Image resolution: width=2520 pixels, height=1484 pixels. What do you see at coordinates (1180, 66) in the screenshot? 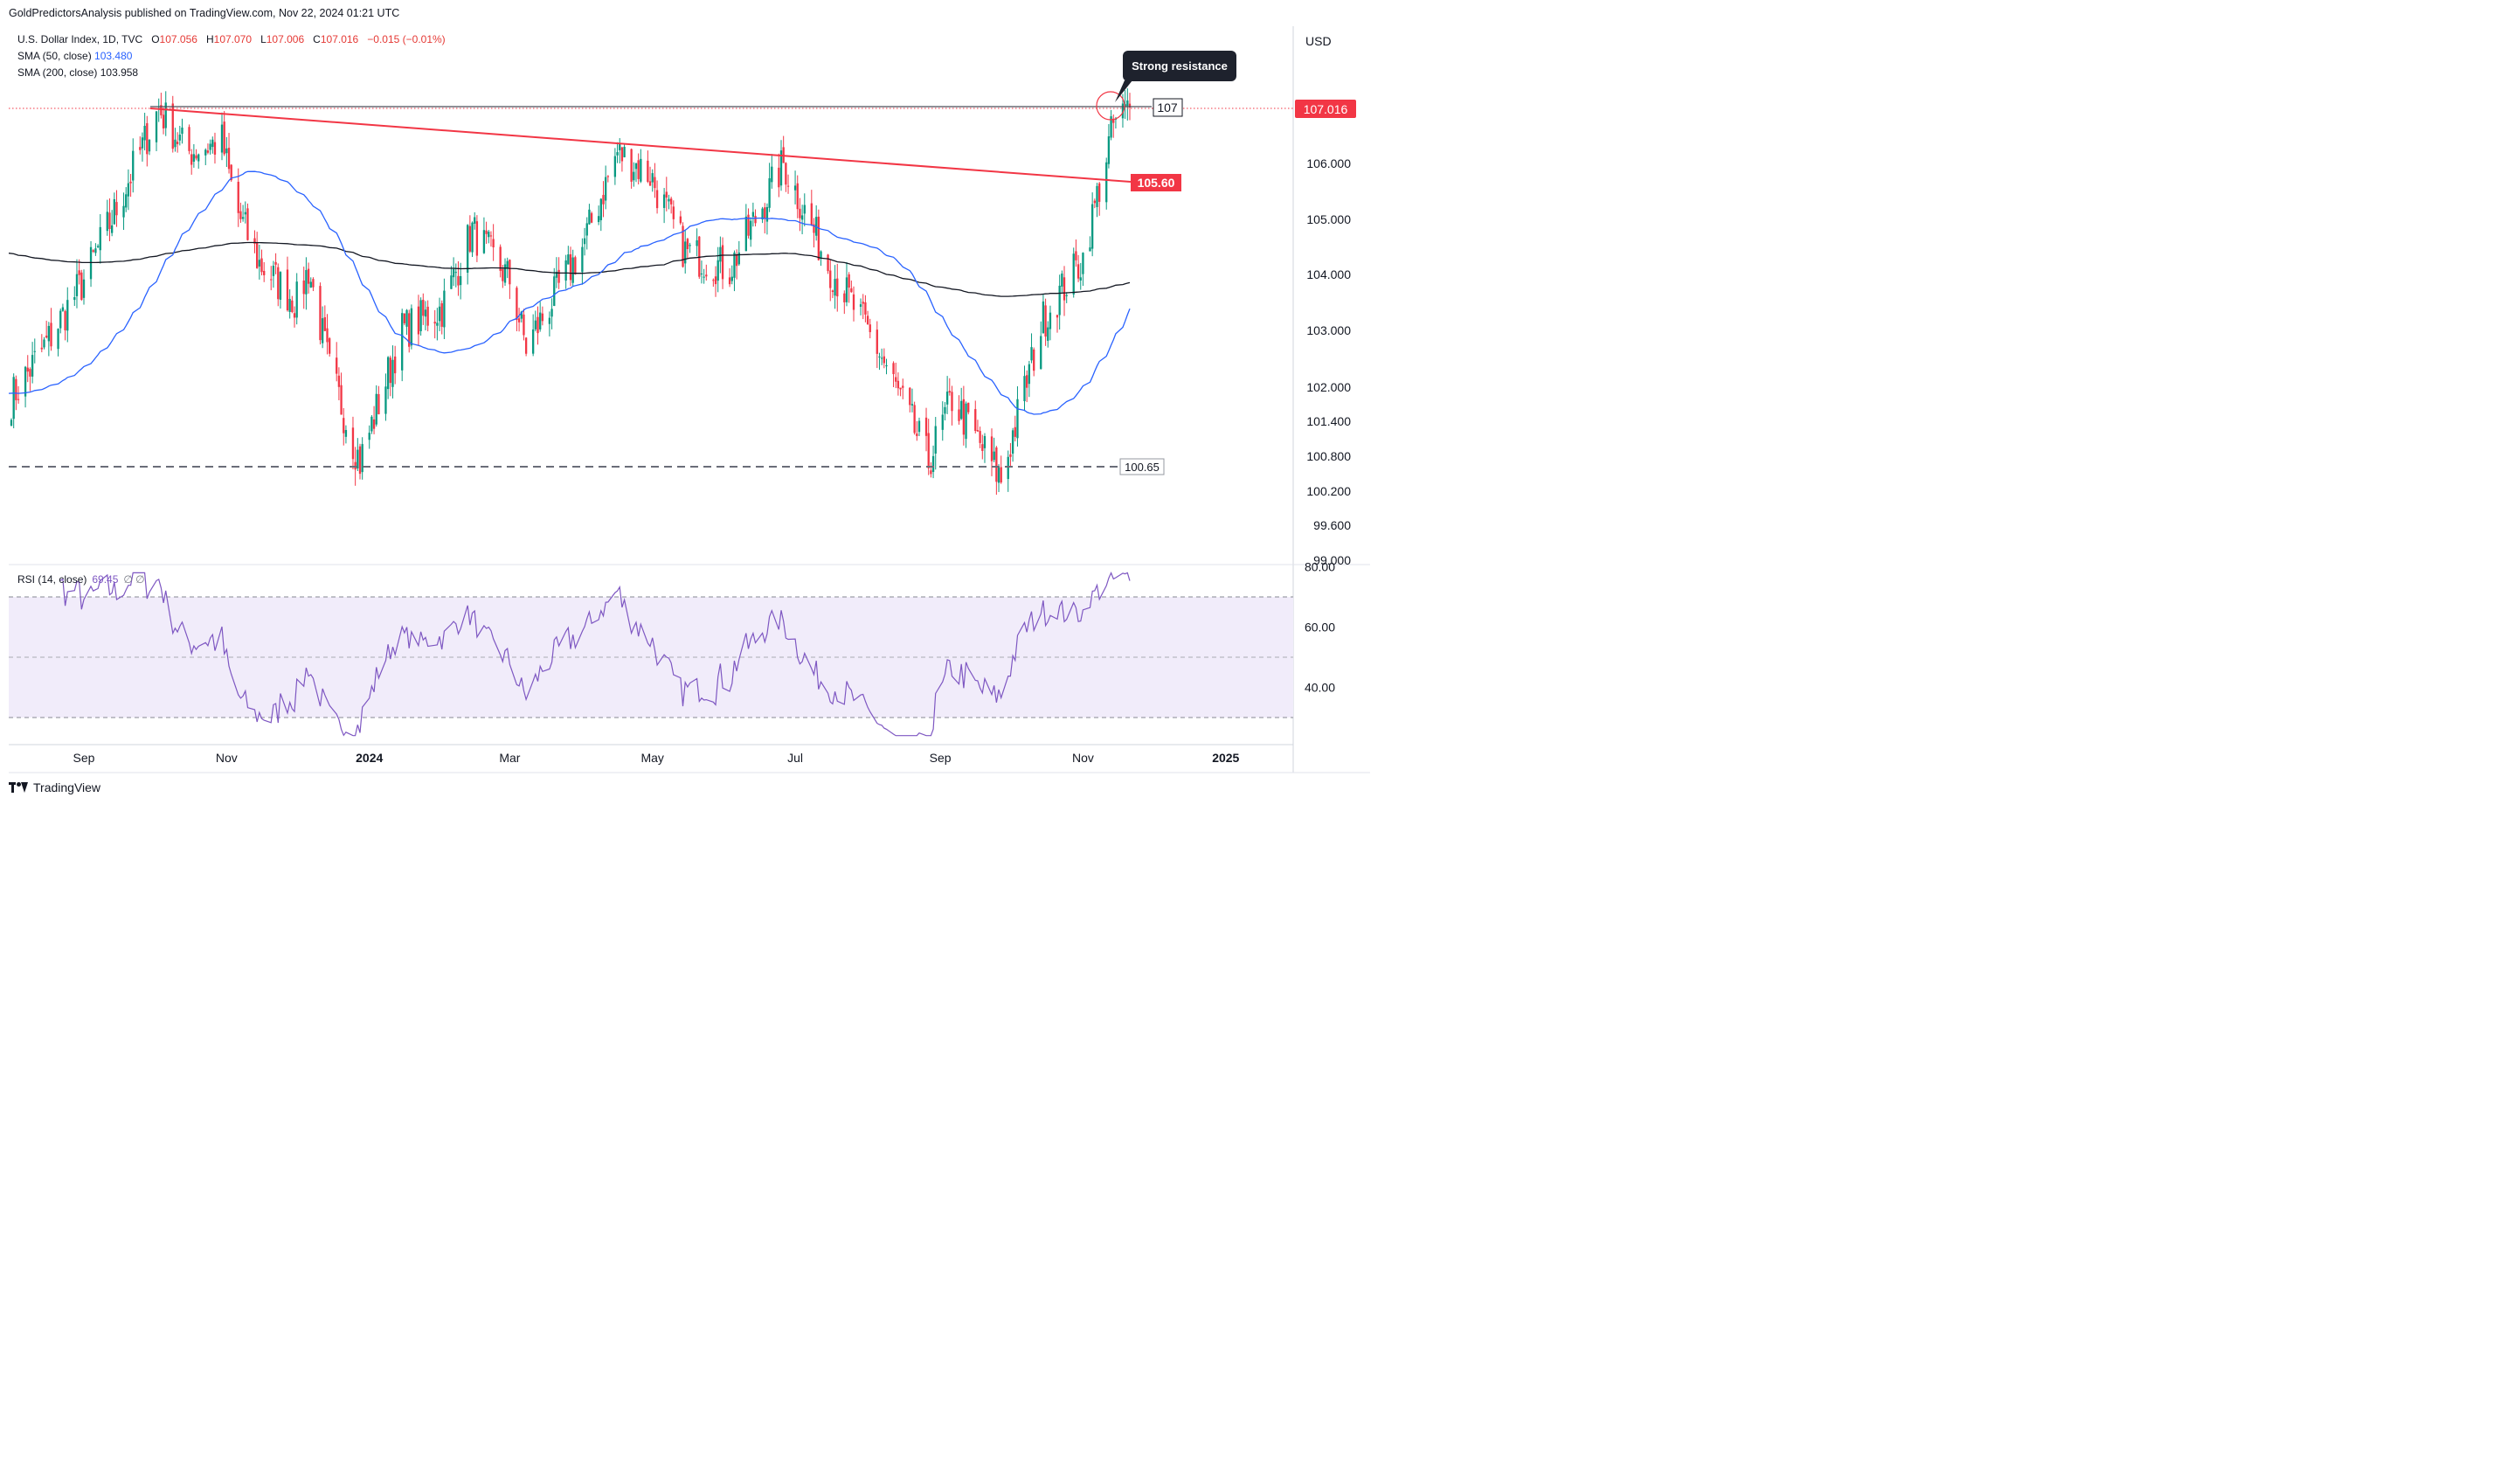
I see `callout-text: Strong resistance` at bounding box center [1180, 66].